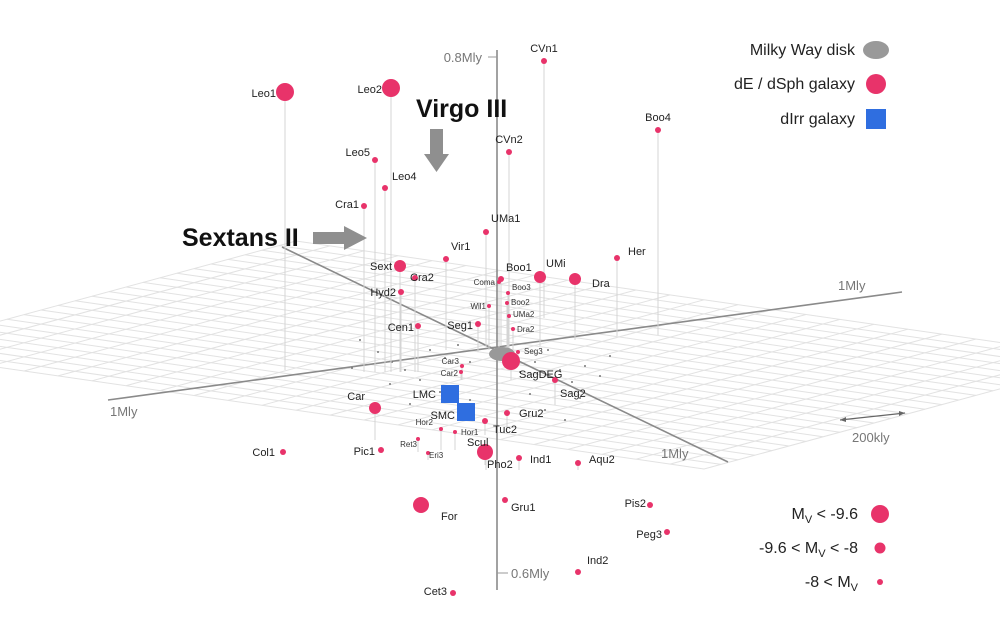 The width and height of the screenshot is (1000, 625). I want to click on galaxy-label-gru1: Gru1, so click(523, 508).